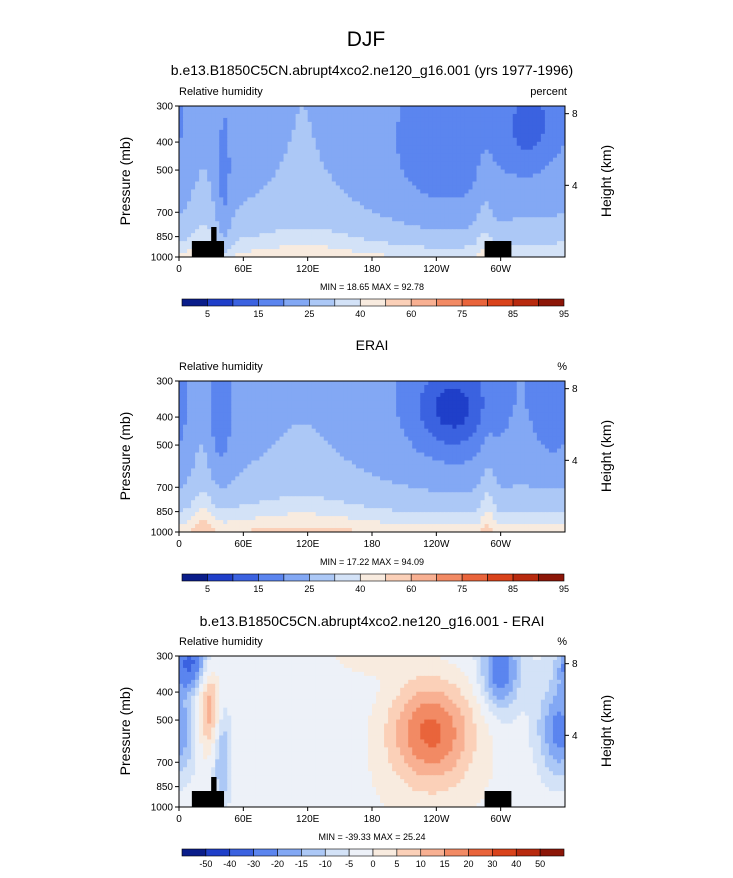  What do you see at coordinates (372, 302) in the screenshot?
I see `colorbar-swatch` at bounding box center [372, 302].